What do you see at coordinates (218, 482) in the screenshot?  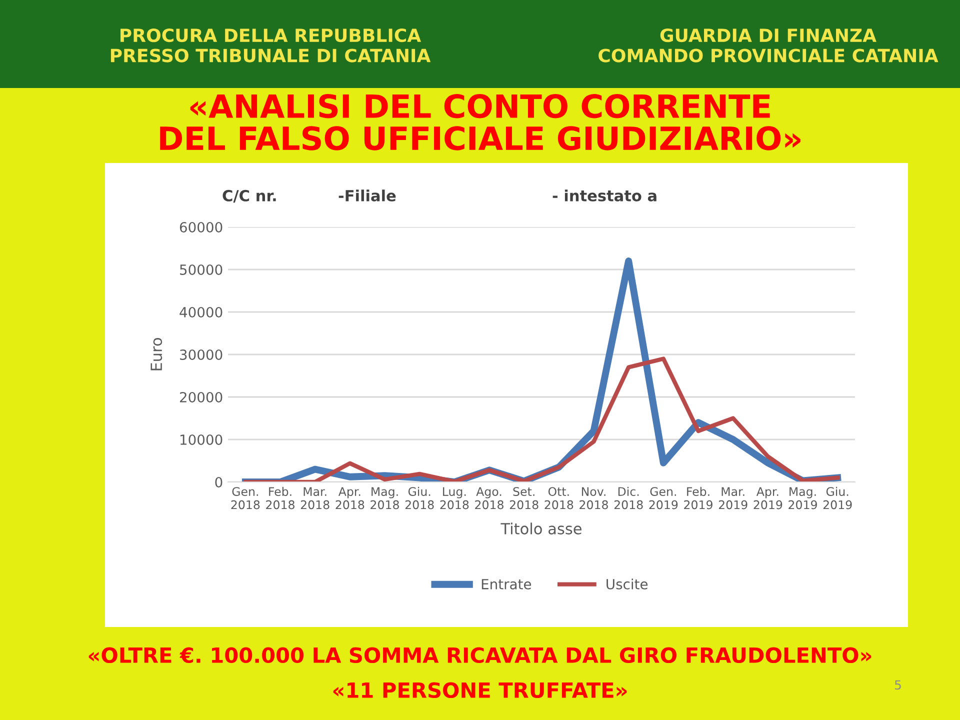 I see `y-tick-label: 0` at bounding box center [218, 482].